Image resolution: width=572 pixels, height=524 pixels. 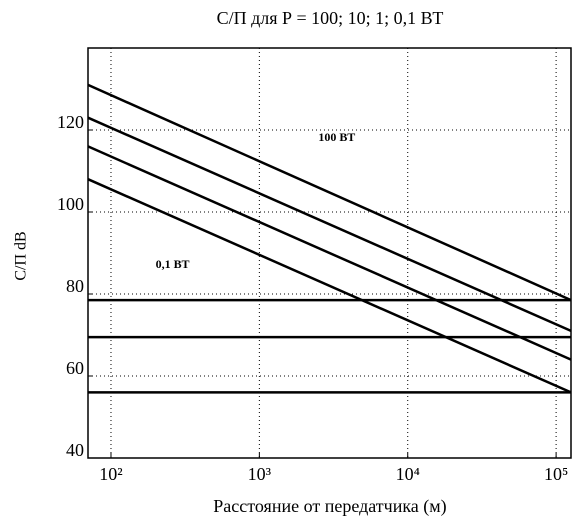 I want to click on x-tick-label: 10³, so click(x=260, y=474).